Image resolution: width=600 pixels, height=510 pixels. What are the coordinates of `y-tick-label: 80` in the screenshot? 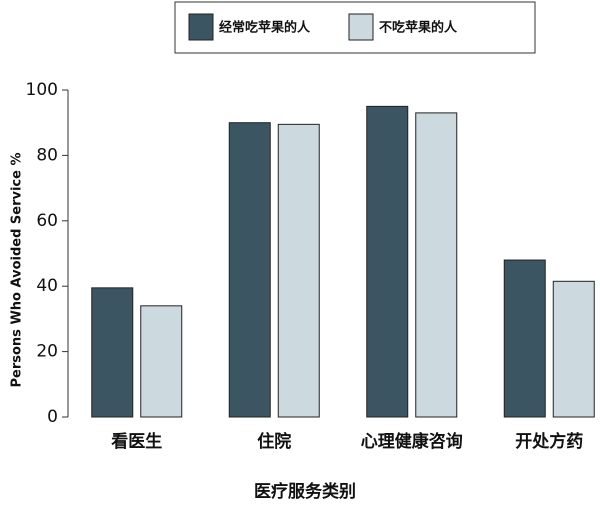 It's located at (47, 155).